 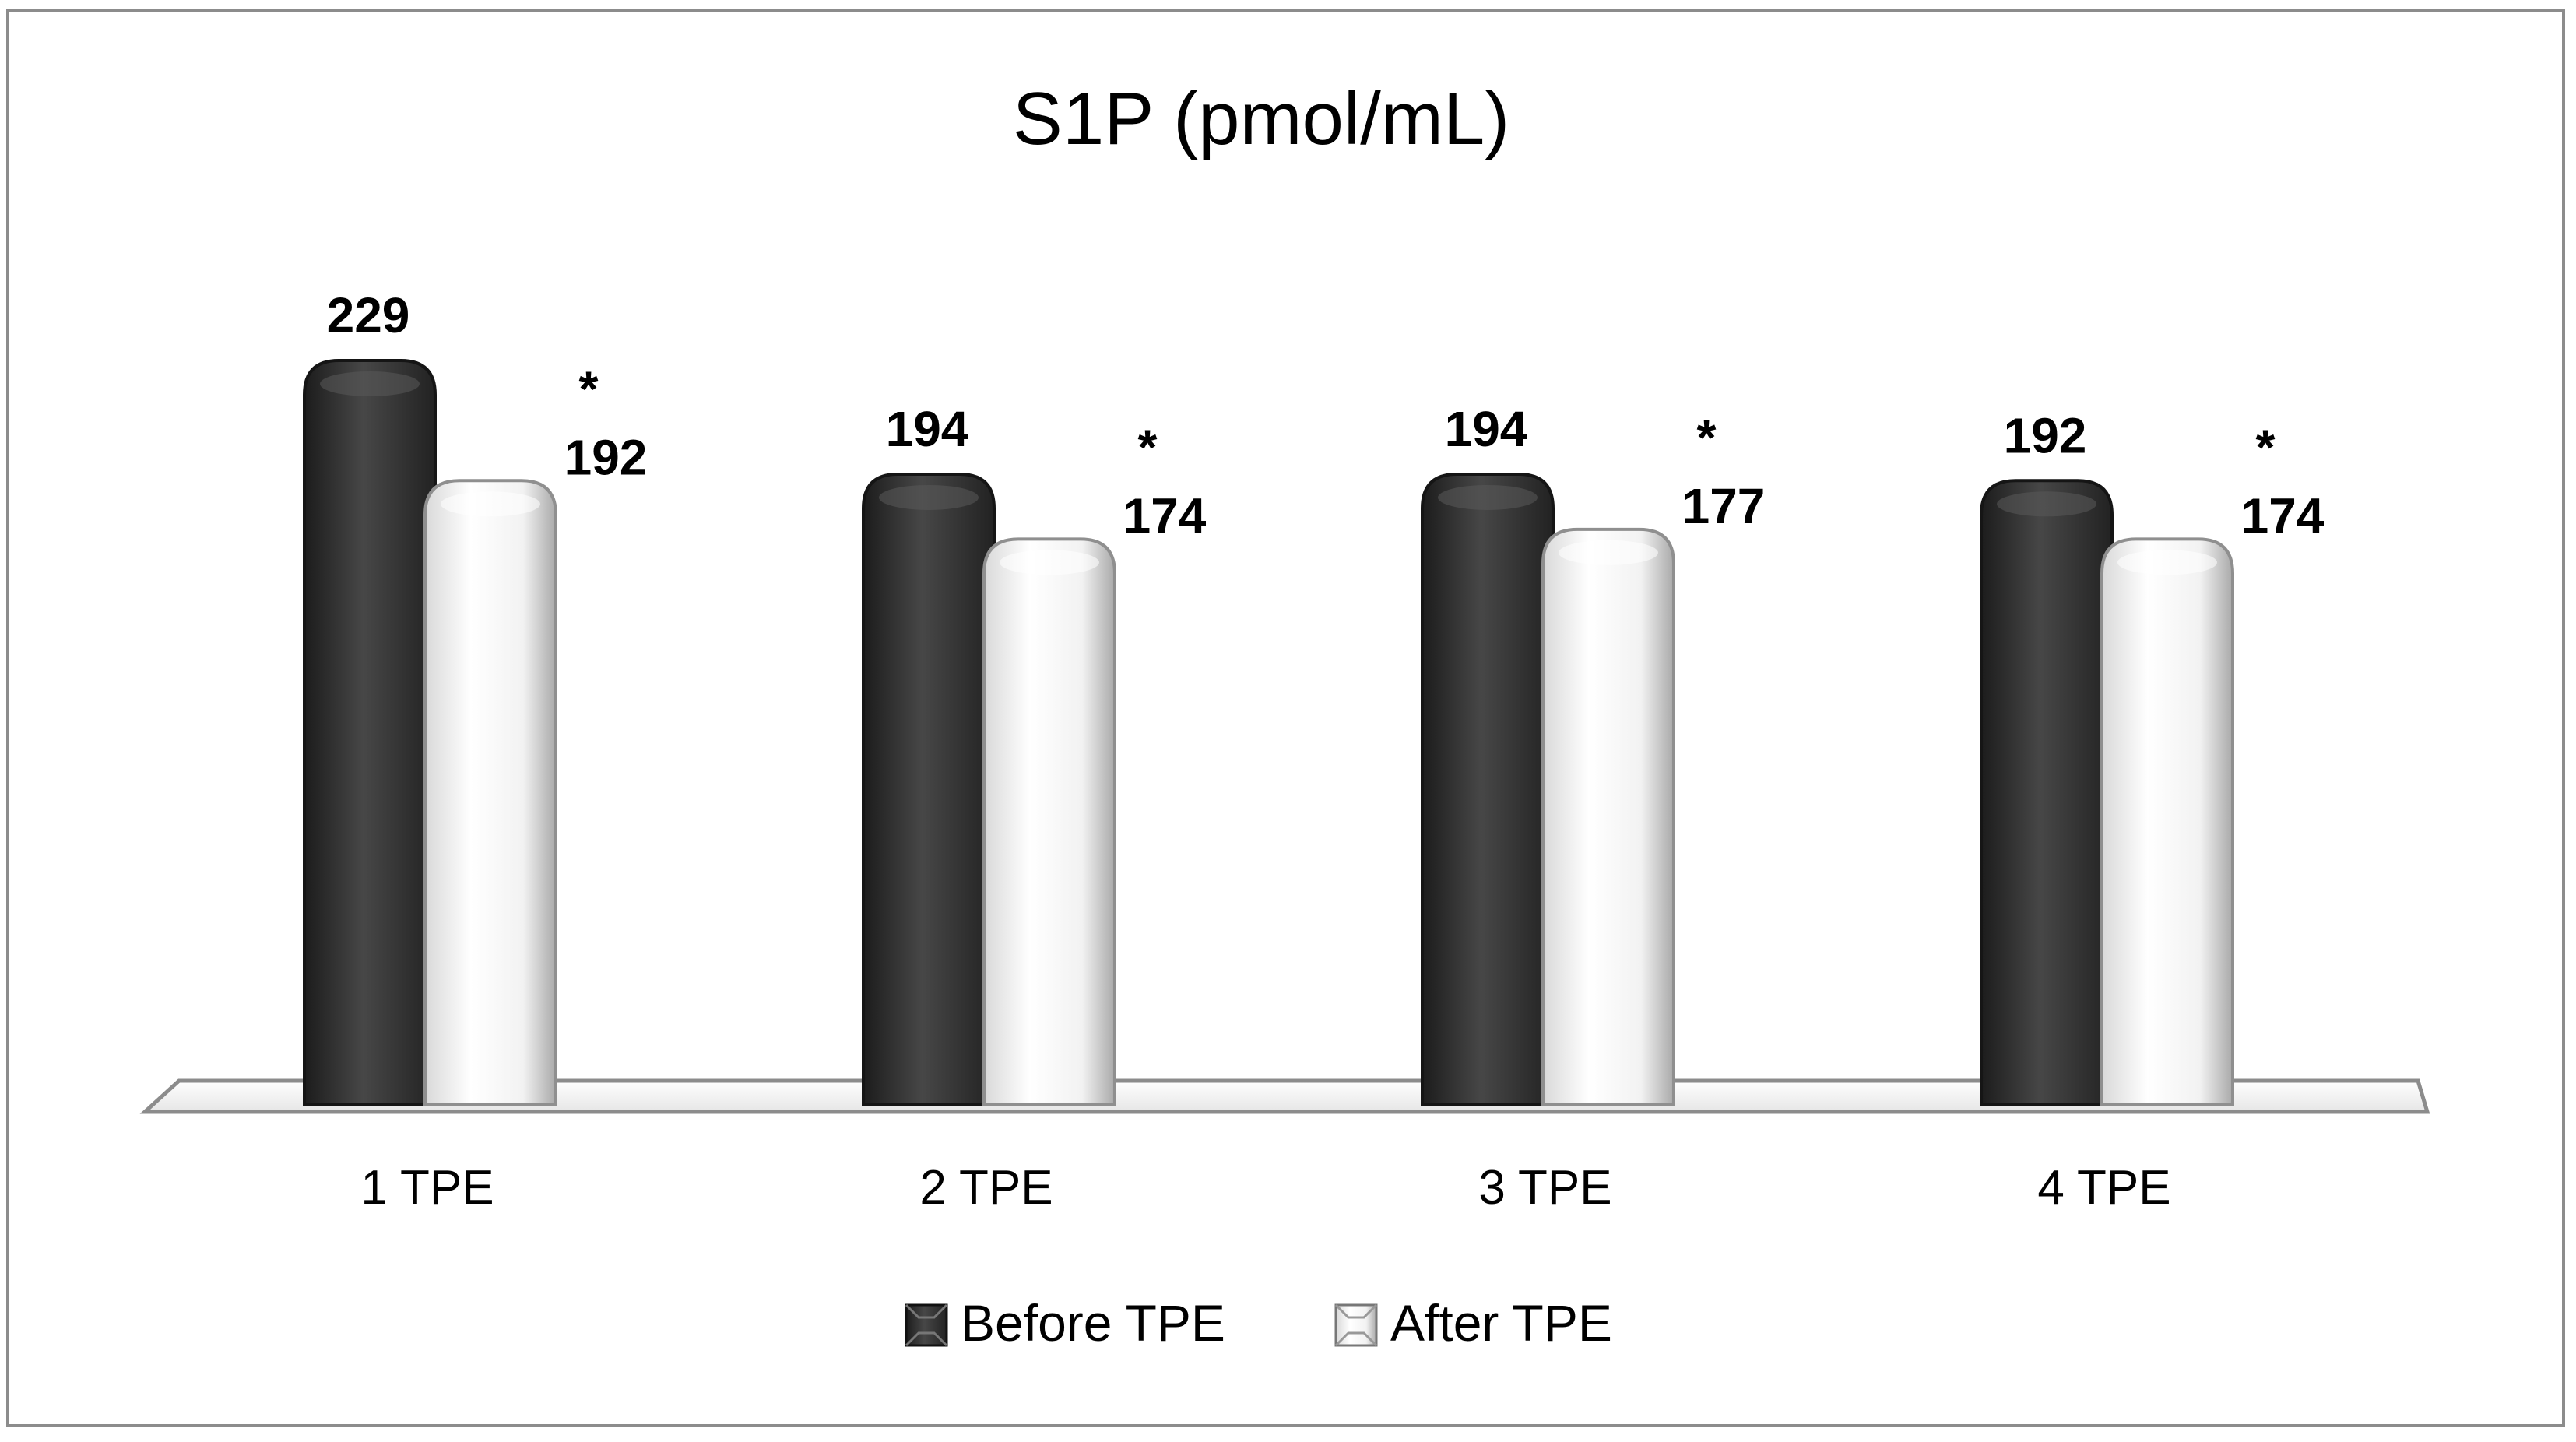 What do you see at coordinates (986, 1188) in the screenshot?
I see `x-tick-label-2: 2 TPE` at bounding box center [986, 1188].